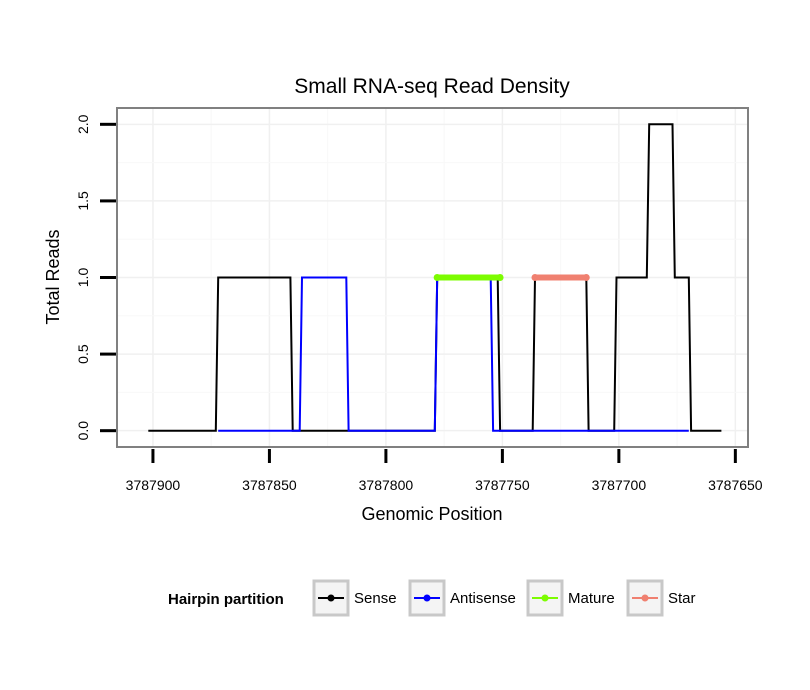  I want to click on legend-label-mature: Mature, so click(591, 598).